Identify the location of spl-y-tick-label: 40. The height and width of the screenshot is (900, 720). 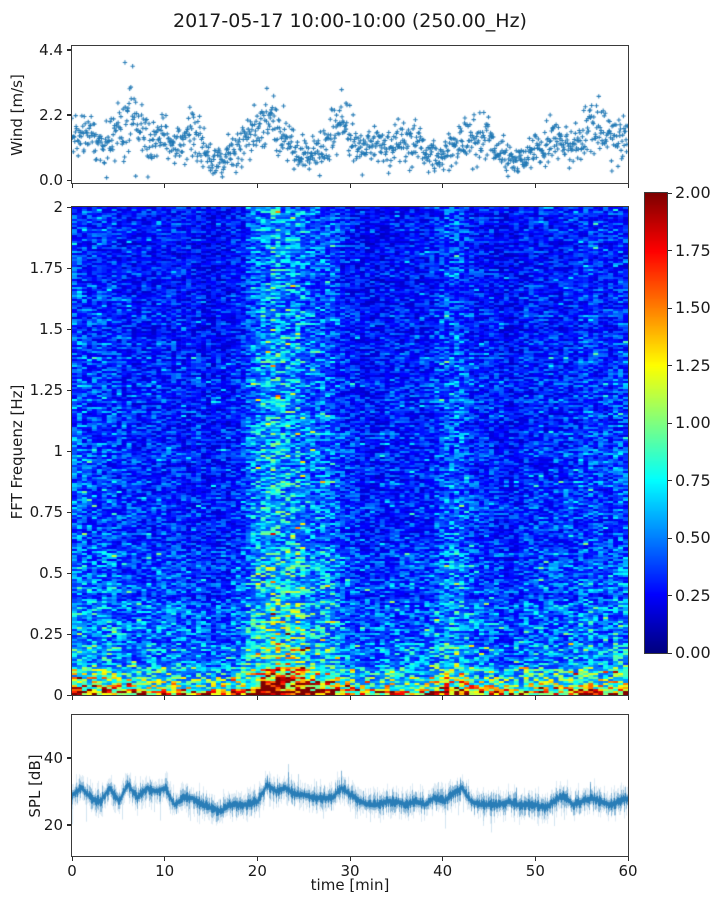
(53, 757).